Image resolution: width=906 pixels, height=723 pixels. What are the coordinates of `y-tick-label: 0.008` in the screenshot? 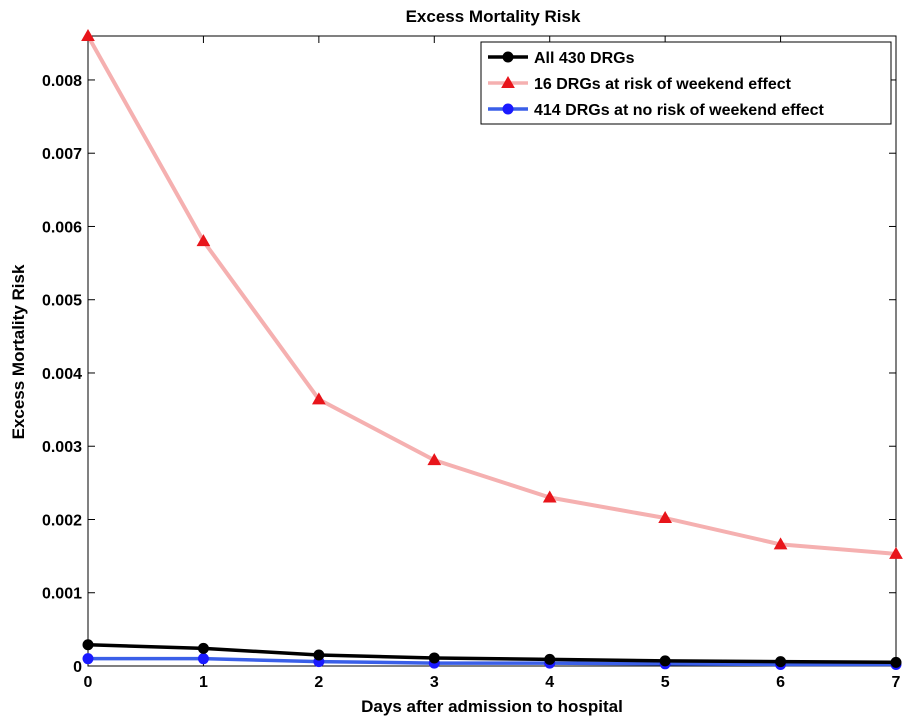 It's located at (62, 81).